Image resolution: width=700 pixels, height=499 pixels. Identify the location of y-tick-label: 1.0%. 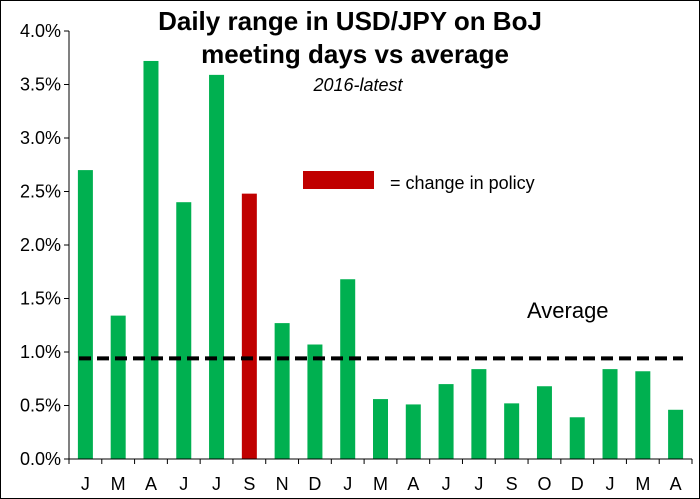
(40, 352).